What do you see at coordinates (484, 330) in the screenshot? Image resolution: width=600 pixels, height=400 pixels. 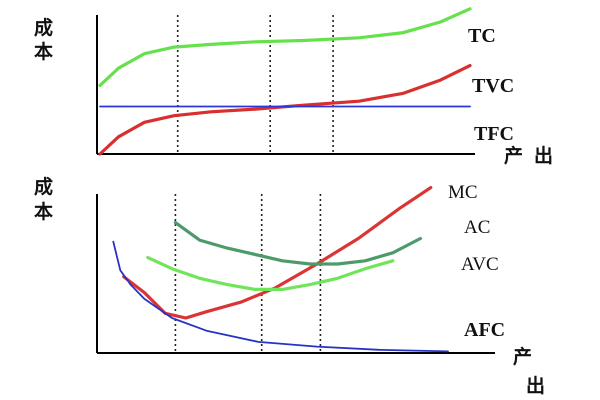 I see `afc-label: AFC` at bounding box center [484, 330].